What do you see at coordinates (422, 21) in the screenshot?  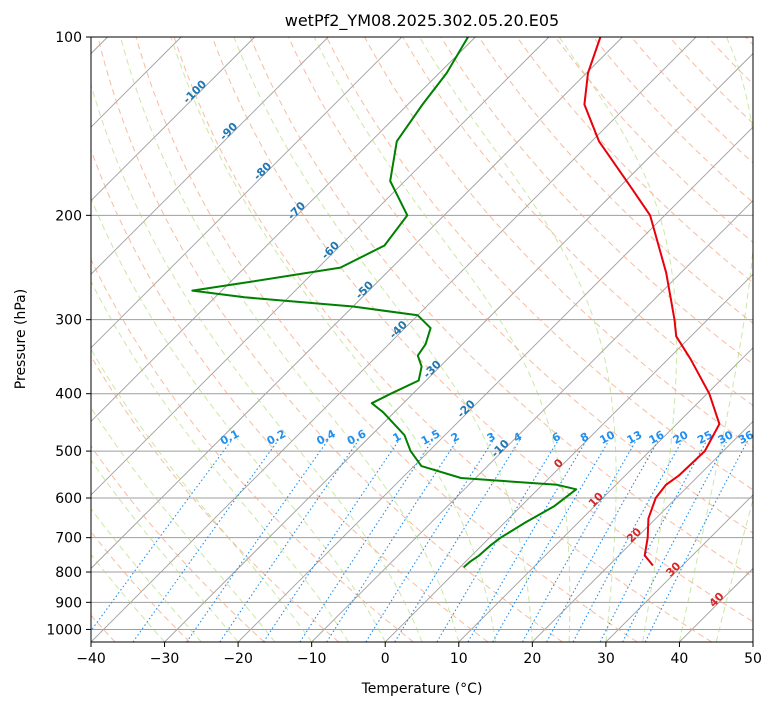 I see `chart-title: wetPf2_YM08.2025.302.05.20.E05` at bounding box center [422, 21].